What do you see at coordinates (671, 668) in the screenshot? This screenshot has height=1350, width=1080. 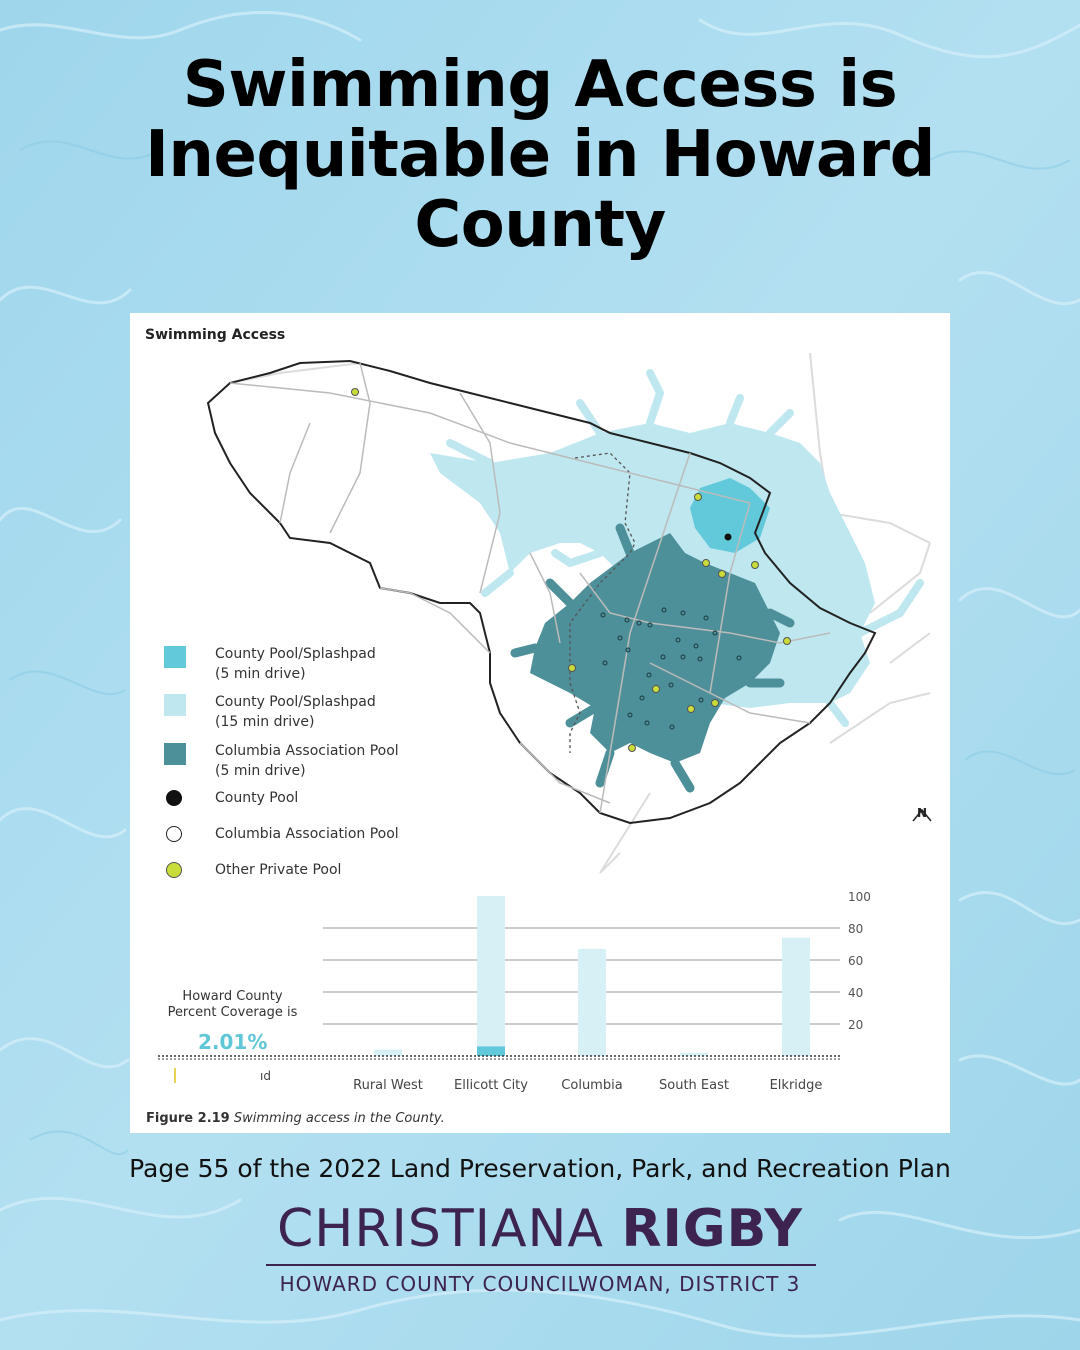 I see `columbia-association-pool-markers` at bounding box center [671, 668].